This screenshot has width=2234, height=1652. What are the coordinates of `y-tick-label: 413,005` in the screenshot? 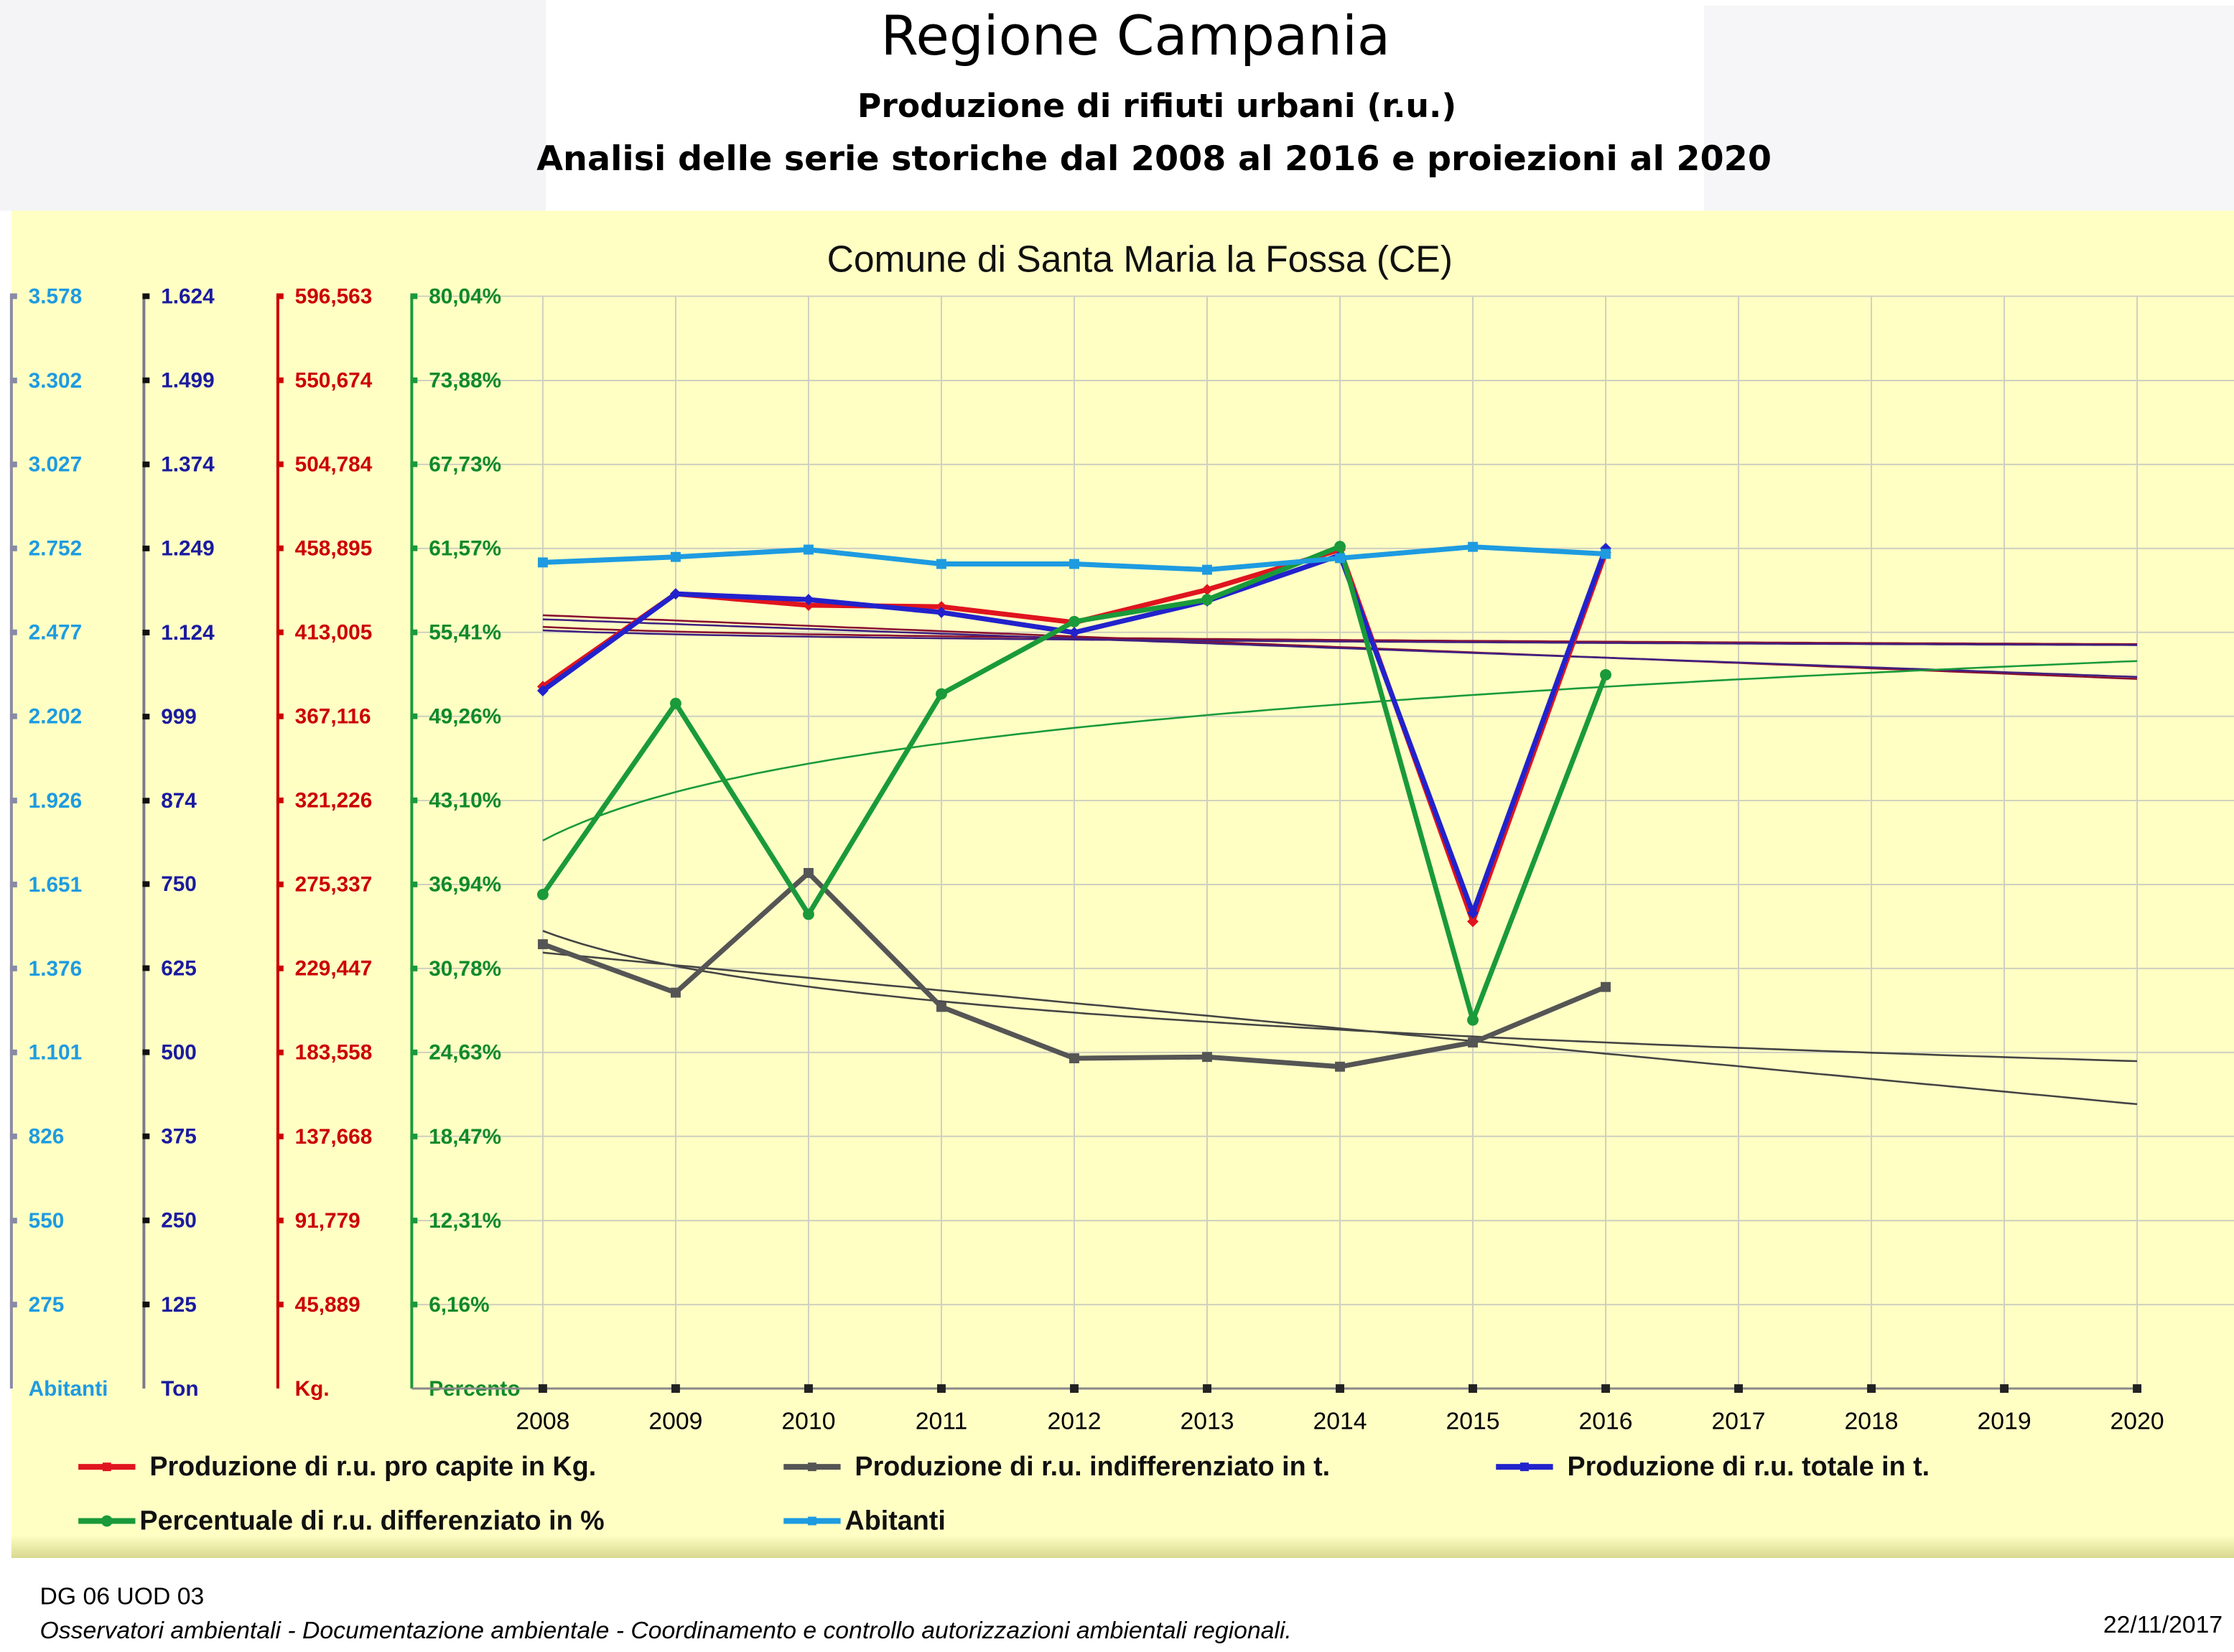 It's located at (334, 633).